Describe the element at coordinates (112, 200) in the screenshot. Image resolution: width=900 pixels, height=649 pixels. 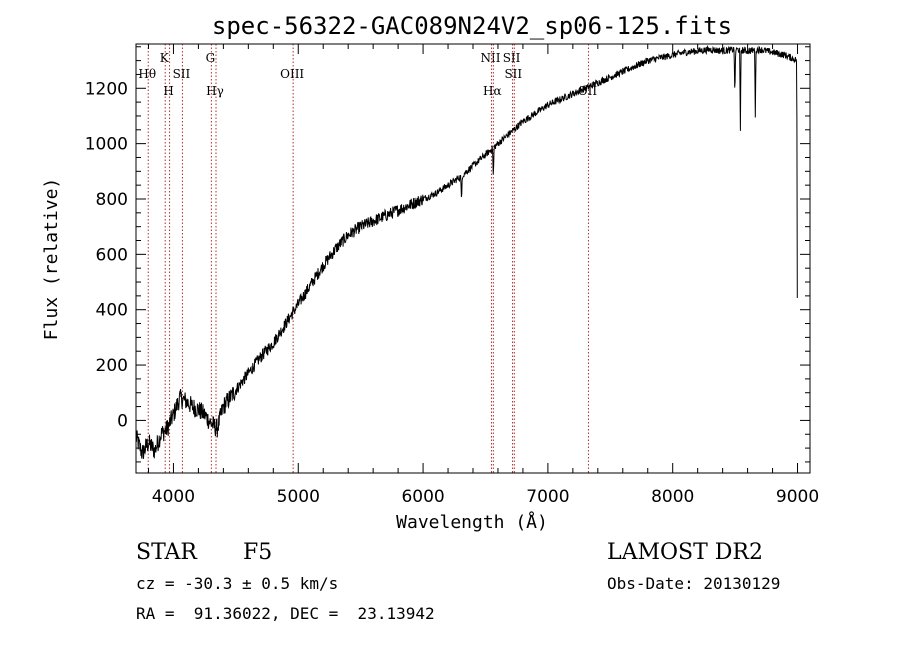
I see `y-tick-label: 800` at that location.